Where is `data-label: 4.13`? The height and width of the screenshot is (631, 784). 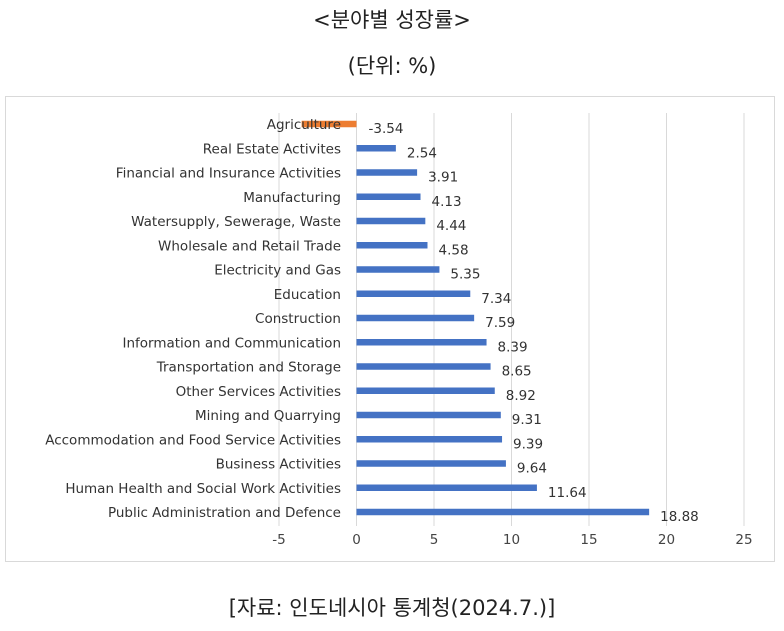
data-label: 4.13 is located at coordinates (447, 202).